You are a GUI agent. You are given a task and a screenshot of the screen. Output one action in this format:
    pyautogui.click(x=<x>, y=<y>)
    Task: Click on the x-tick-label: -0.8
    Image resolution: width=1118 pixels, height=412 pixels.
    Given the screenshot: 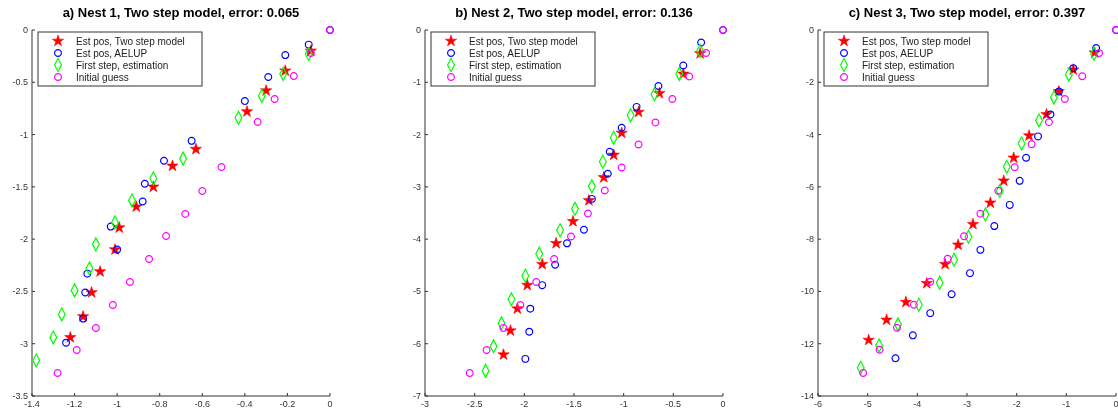 What is the action you would take?
    pyautogui.click(x=159, y=404)
    